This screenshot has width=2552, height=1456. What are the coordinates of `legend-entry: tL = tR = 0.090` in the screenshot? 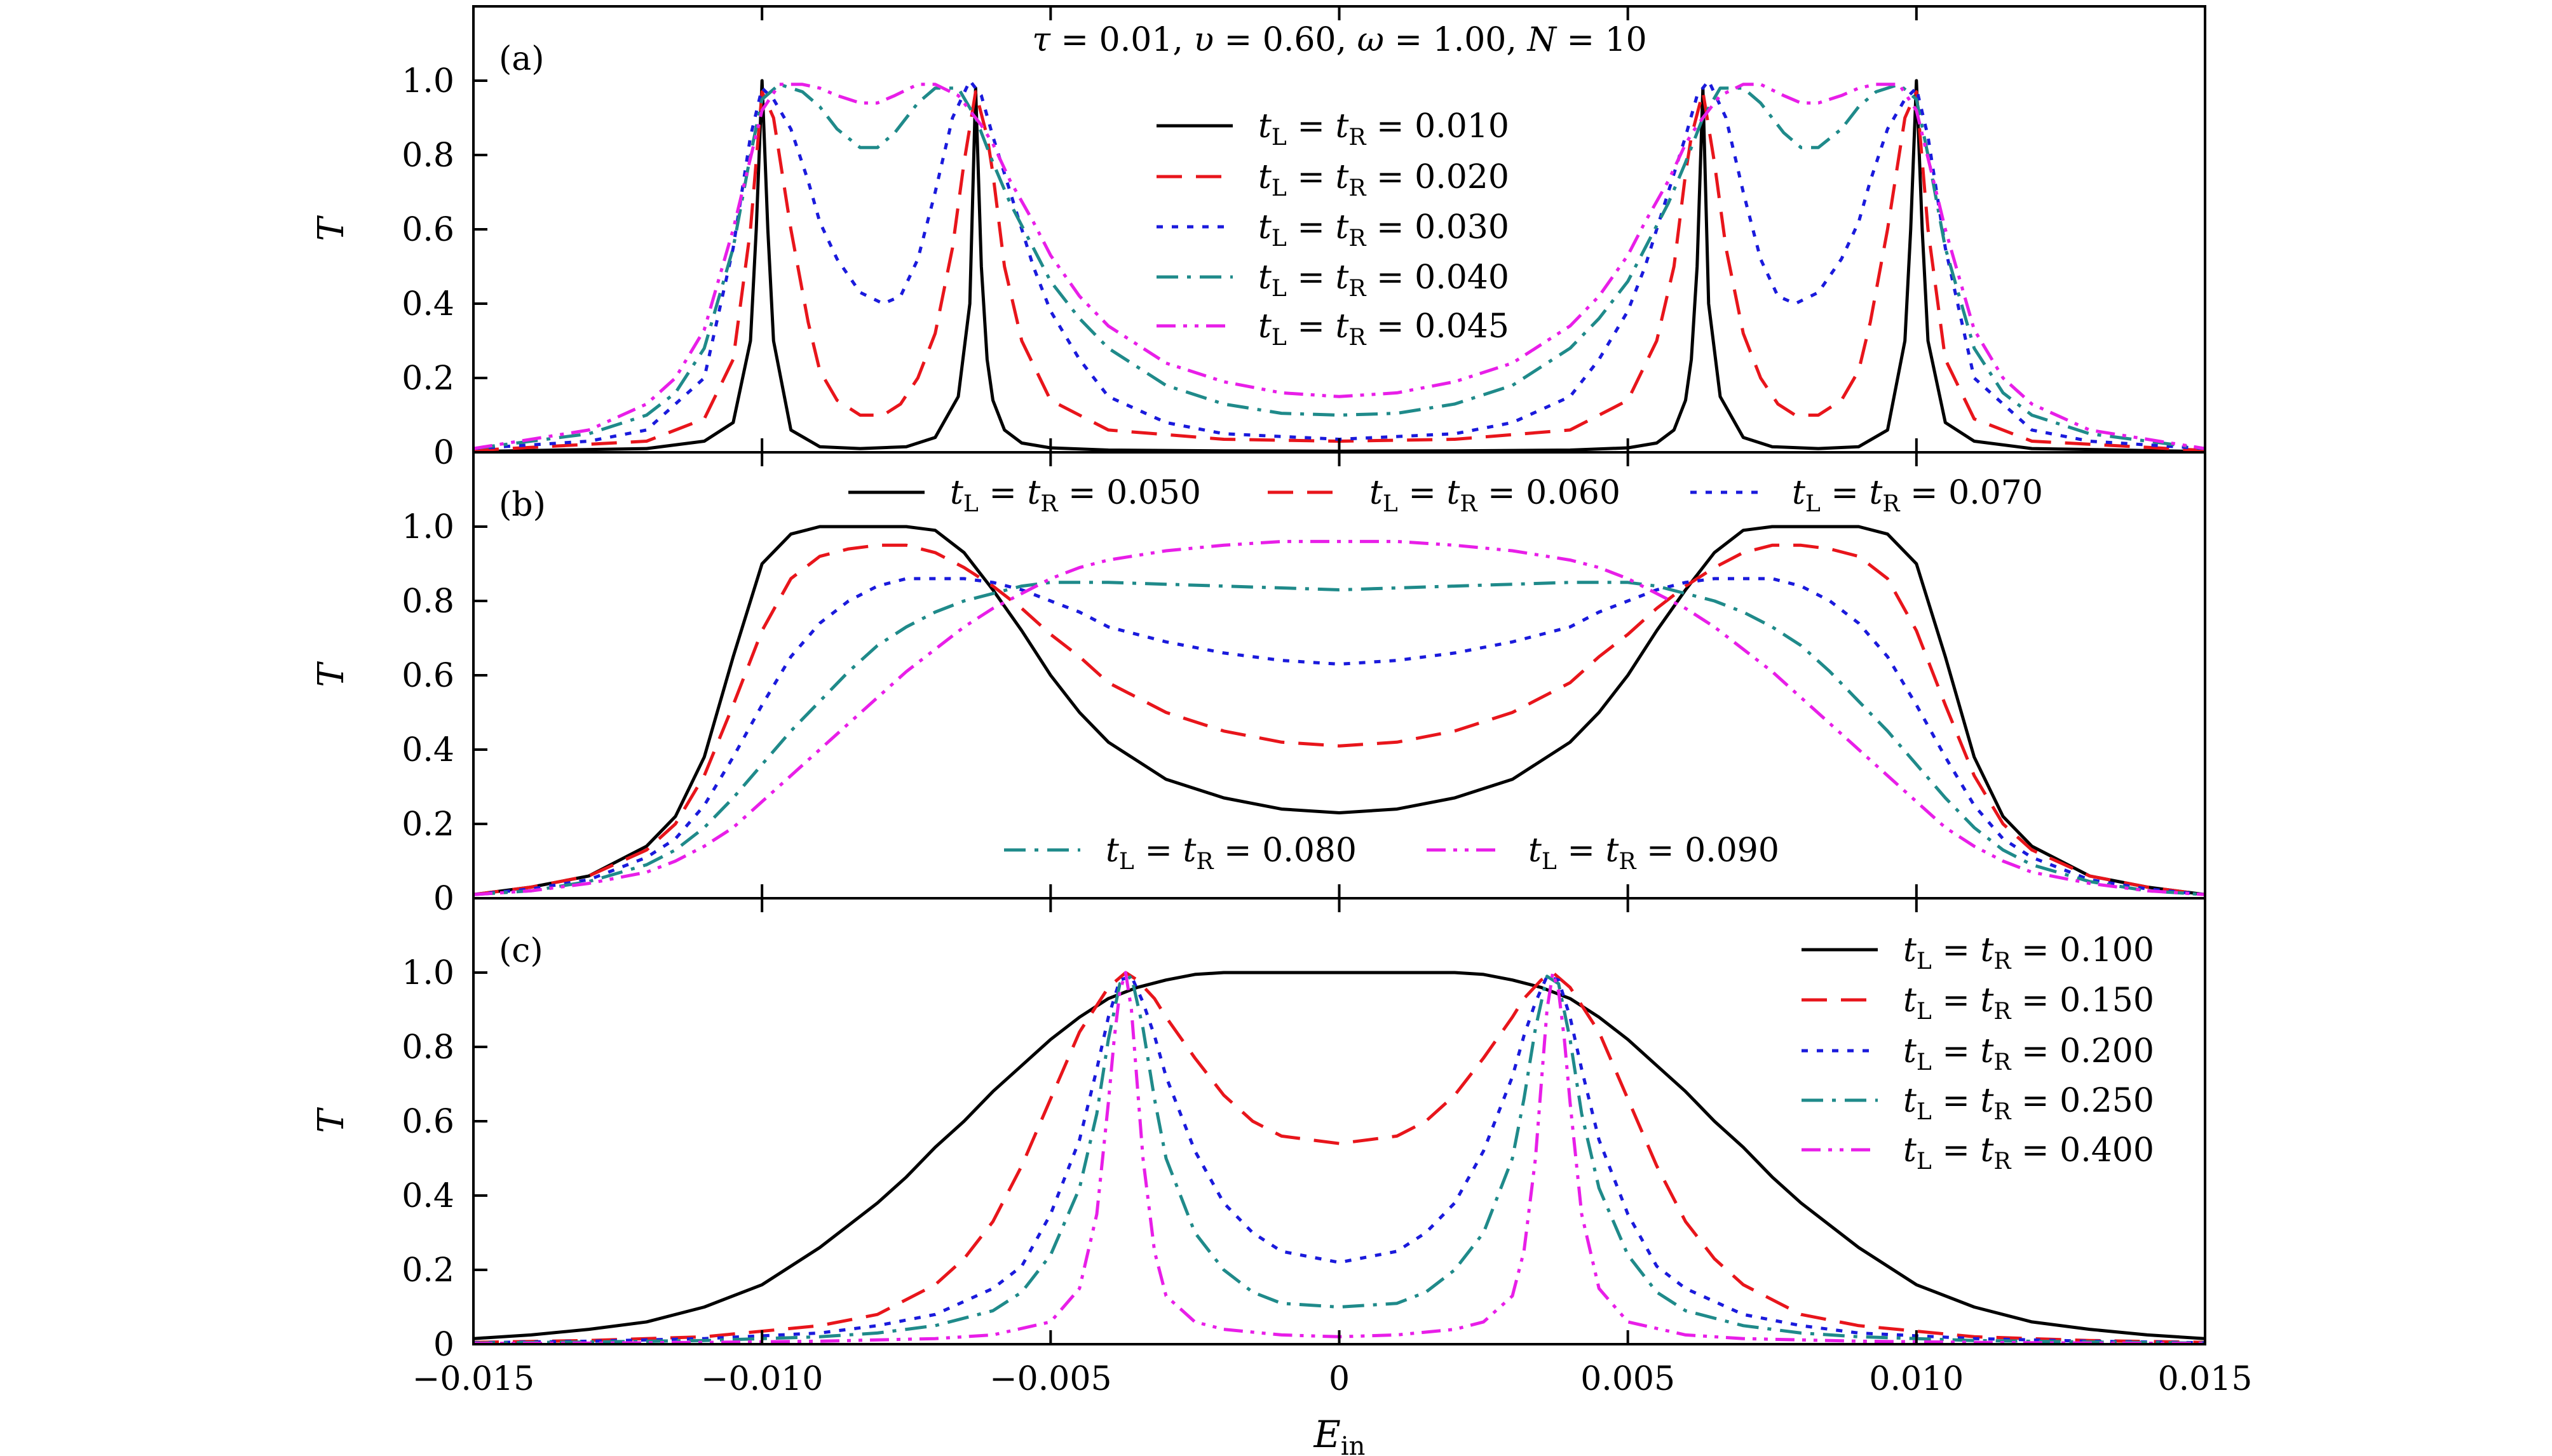 It's located at (1603, 854).